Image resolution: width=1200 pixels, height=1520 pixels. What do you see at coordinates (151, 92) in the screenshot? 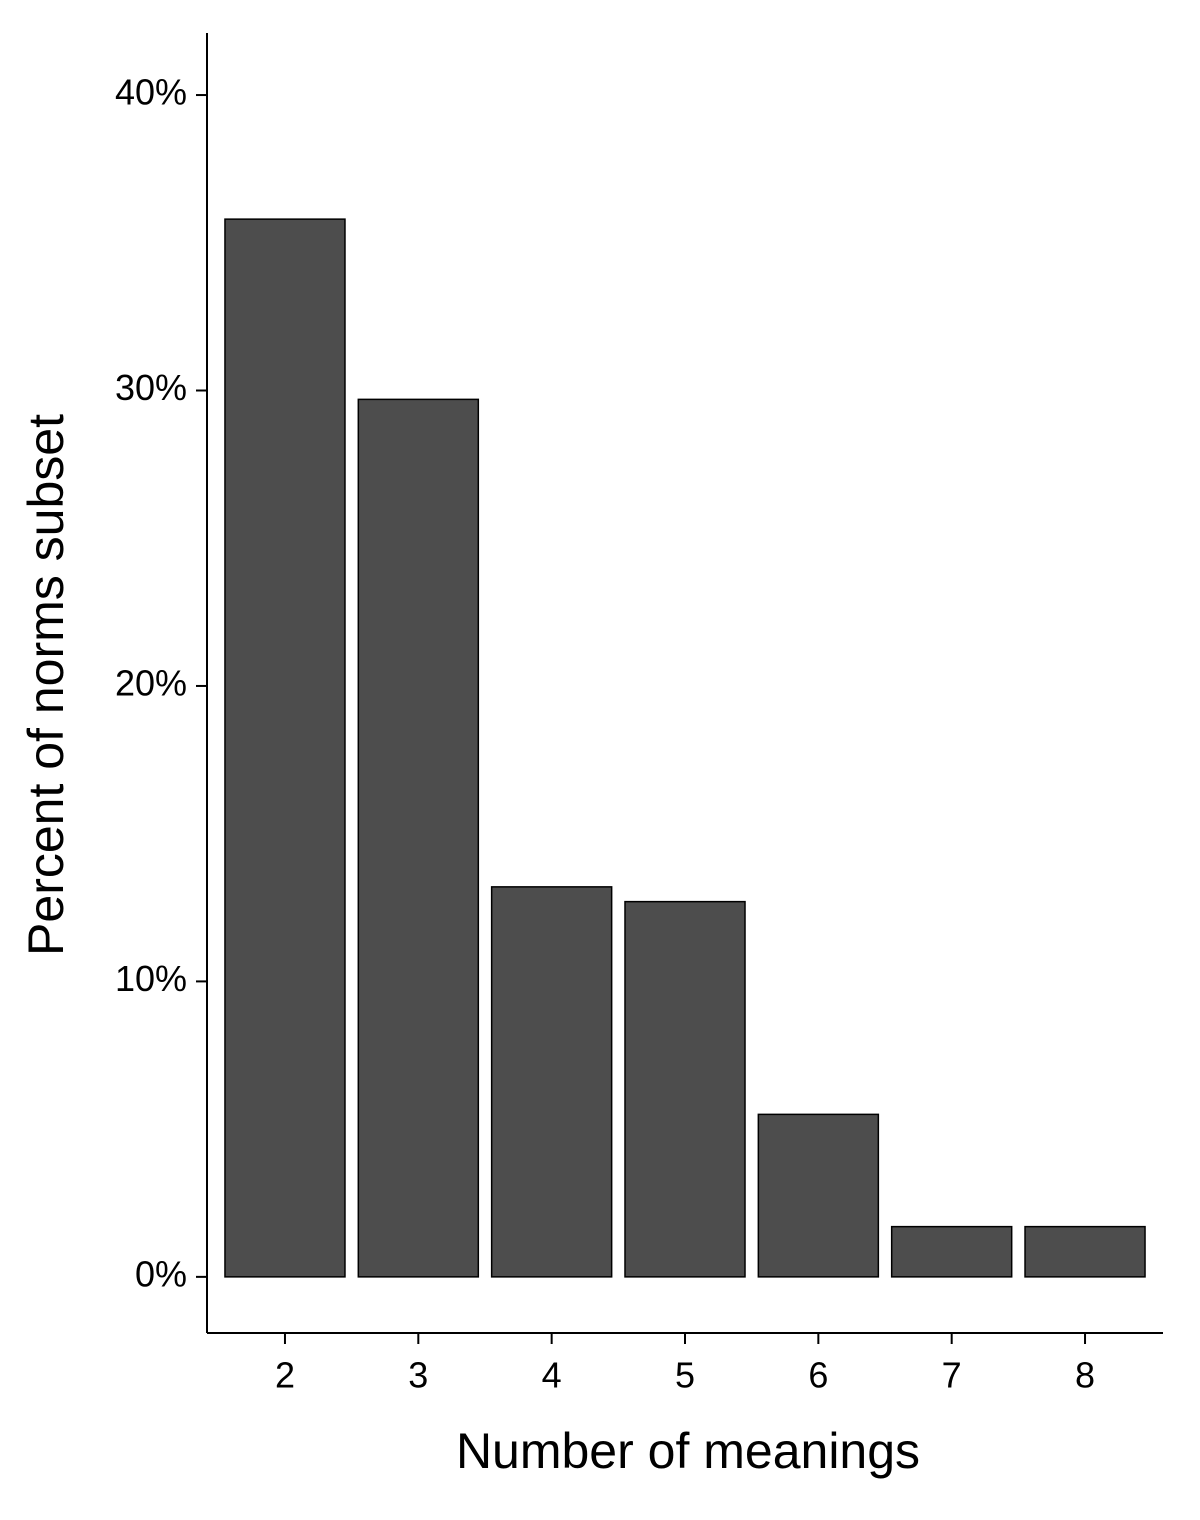
I see `y-tick-label: 40%` at bounding box center [151, 92].